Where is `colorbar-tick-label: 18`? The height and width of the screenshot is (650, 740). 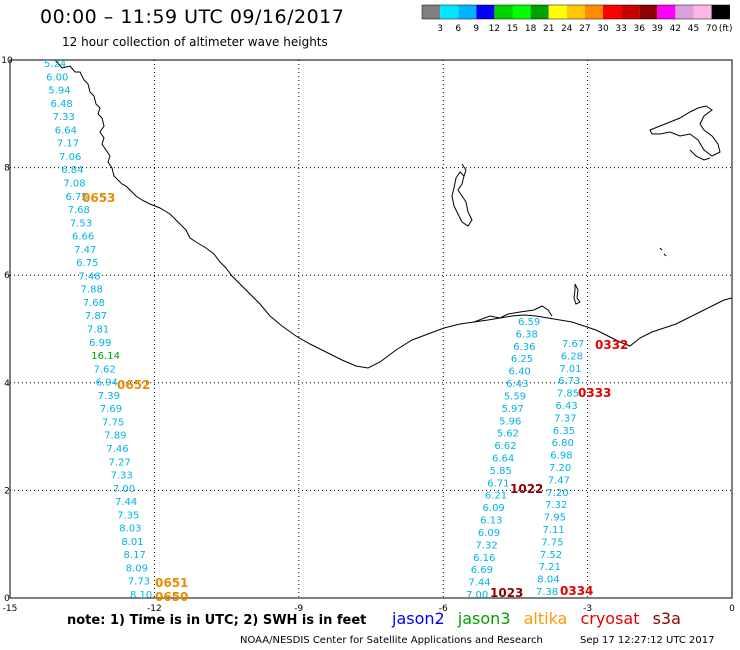 colorbar-tick-label: 18 is located at coordinates (531, 29).